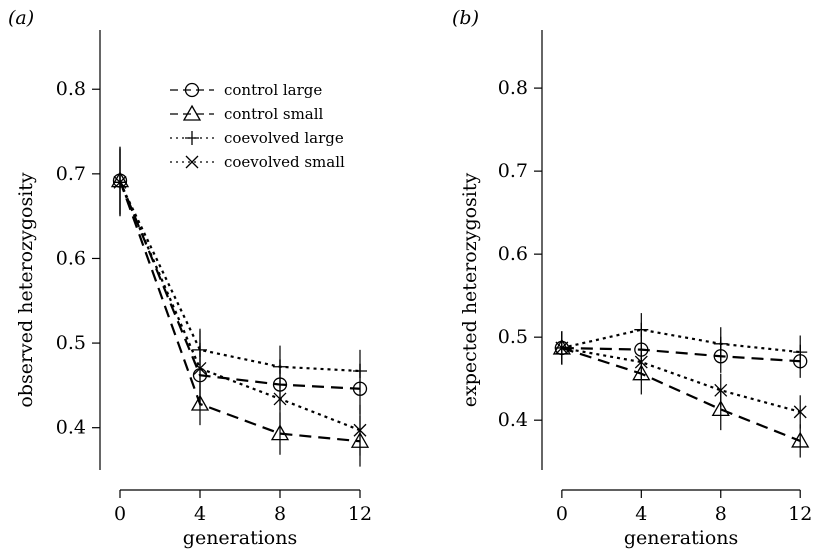 This screenshot has height=551, width=831. Describe the element at coordinates (284, 162) in the screenshot. I see `legend-label: coevolved small` at that location.